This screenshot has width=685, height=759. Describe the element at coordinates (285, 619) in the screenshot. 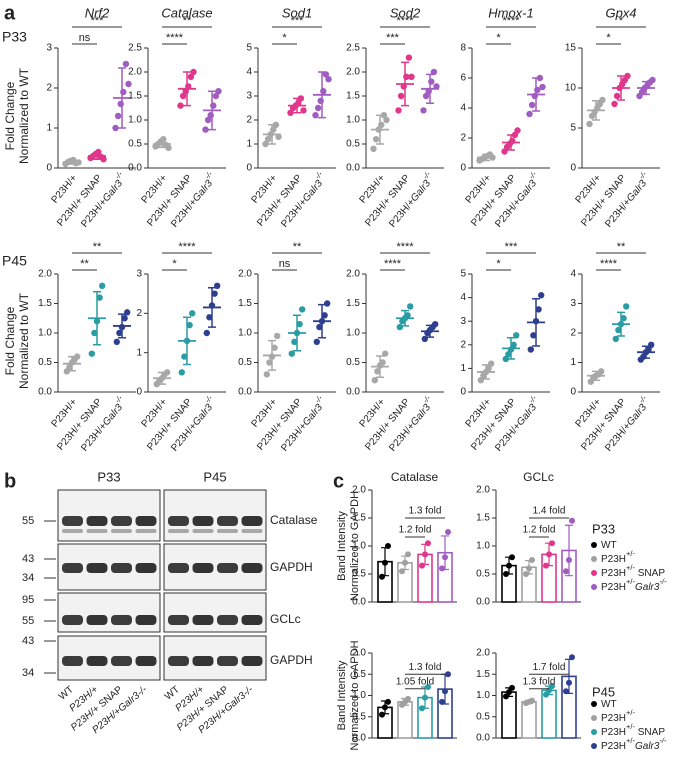

I see `protein-label: GCLc` at that location.